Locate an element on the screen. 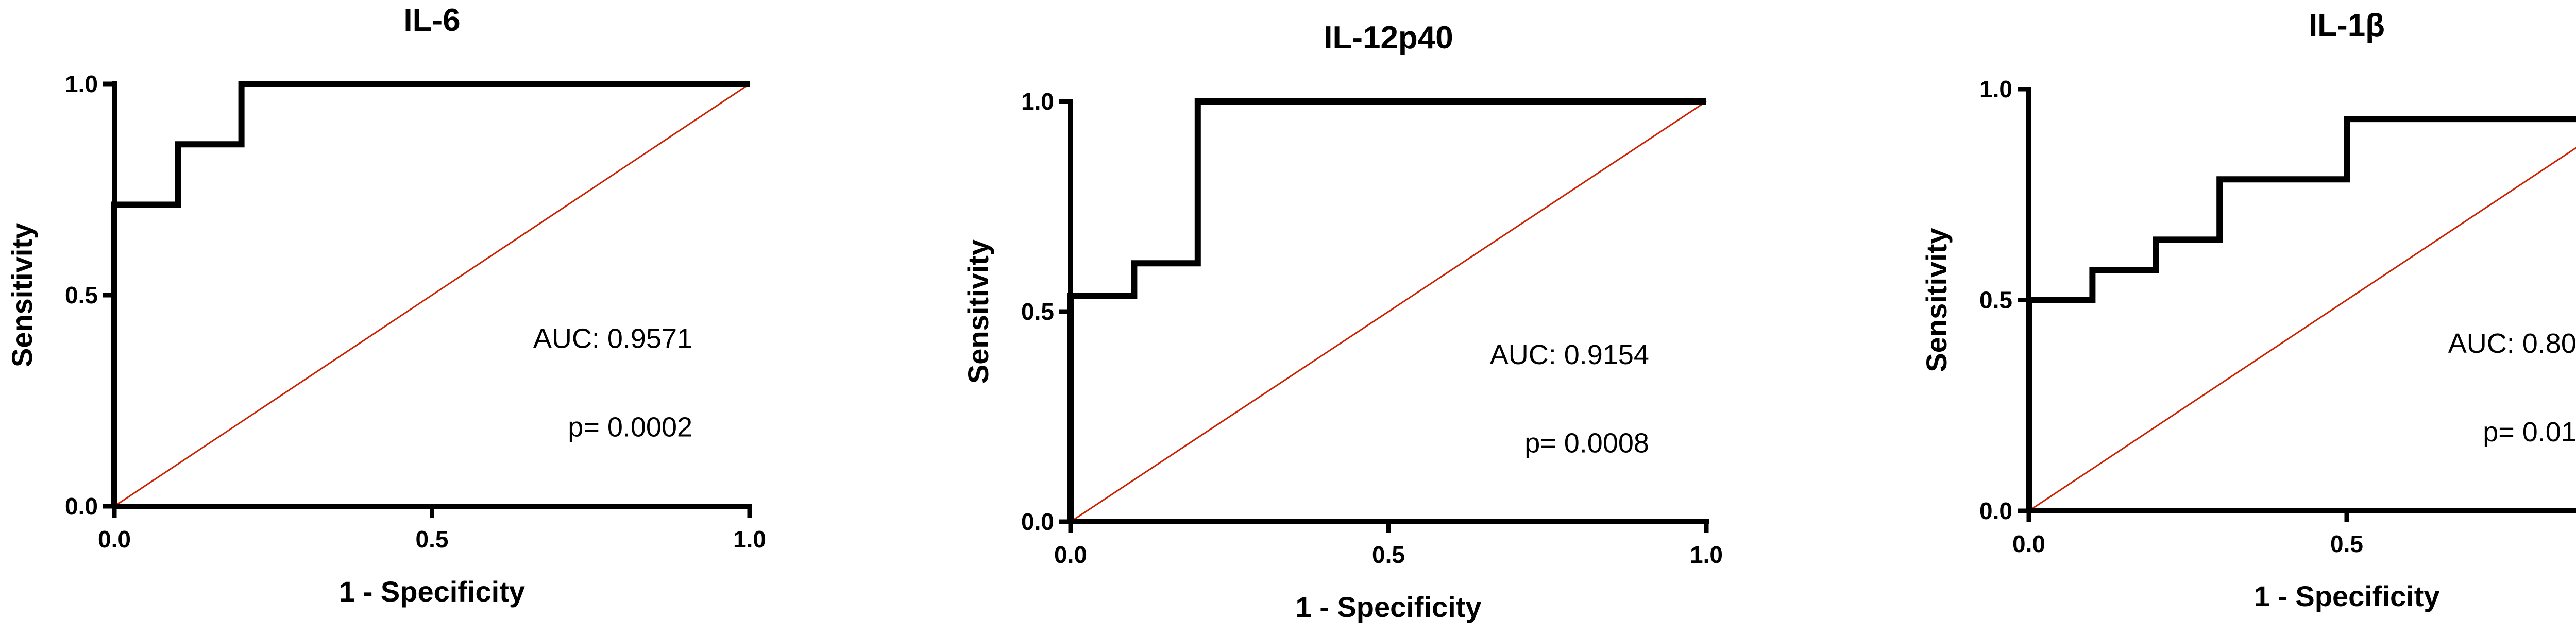 The height and width of the screenshot is (635, 2576). auc-annotation: AUC: 0.9571 is located at coordinates (612, 338).